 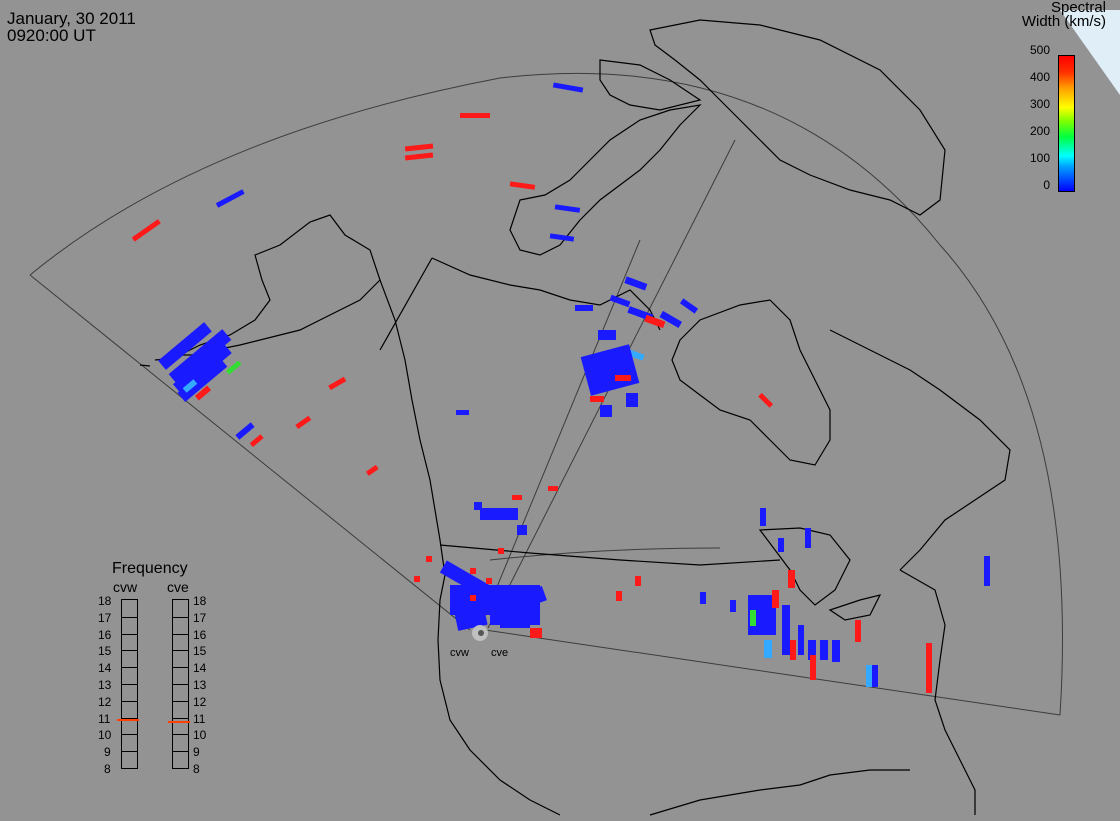 I want to click on time-label: 0920:00 UT, so click(x=51, y=35).